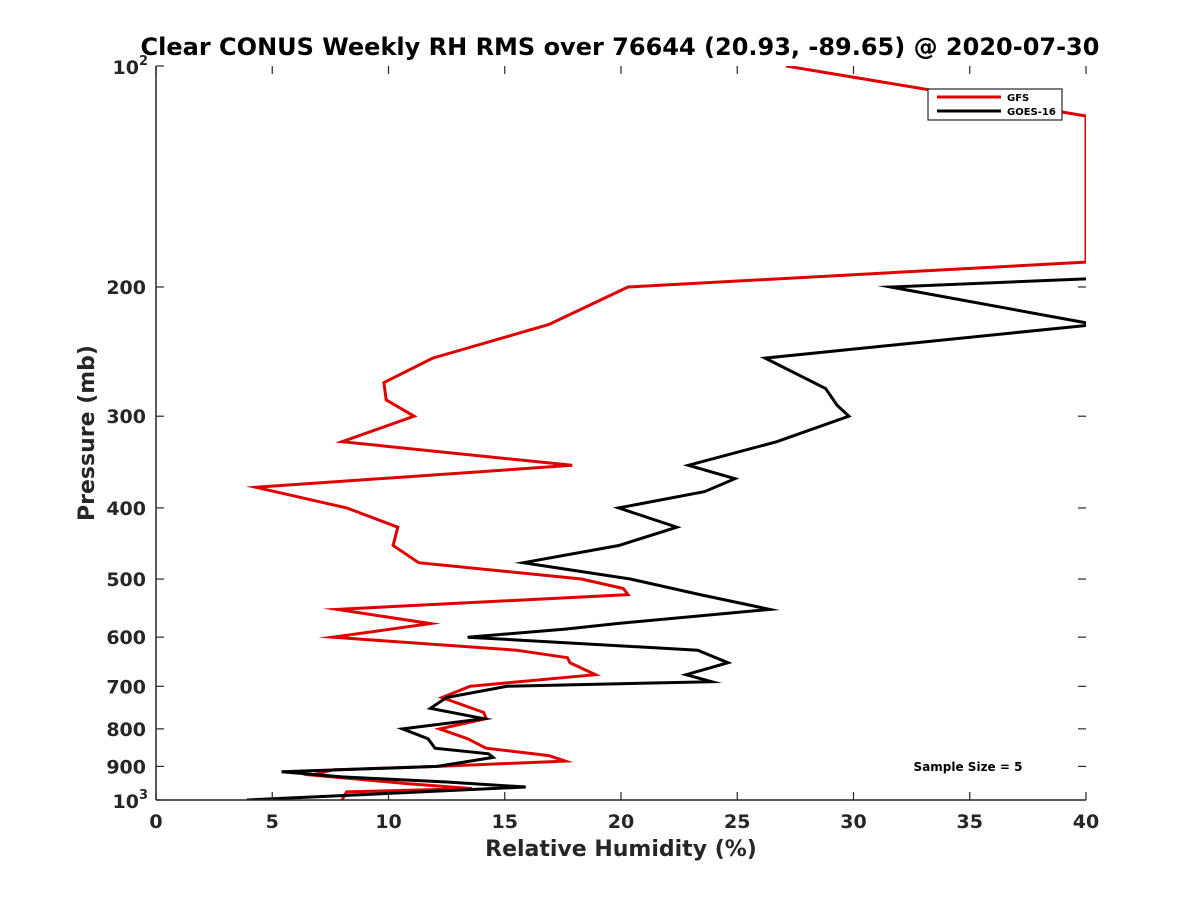  What do you see at coordinates (126, 580) in the screenshot?
I see `y-tick-label: 500` at bounding box center [126, 580].